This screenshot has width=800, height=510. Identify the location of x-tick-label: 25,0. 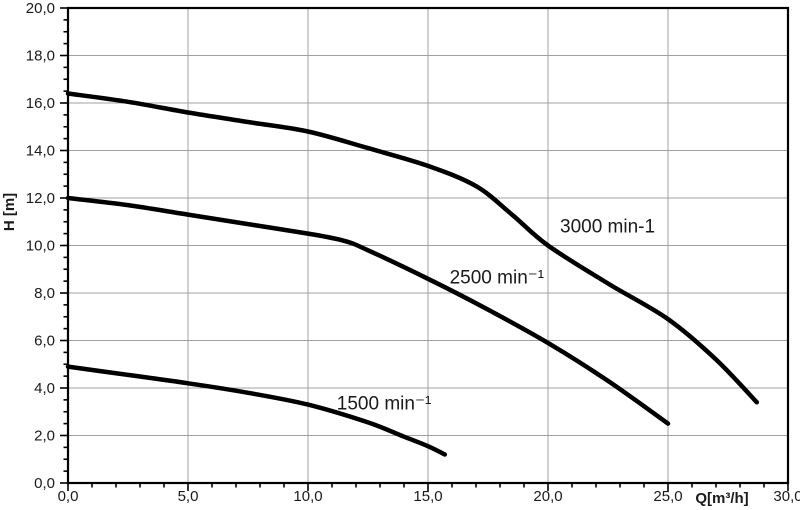
(667, 496).